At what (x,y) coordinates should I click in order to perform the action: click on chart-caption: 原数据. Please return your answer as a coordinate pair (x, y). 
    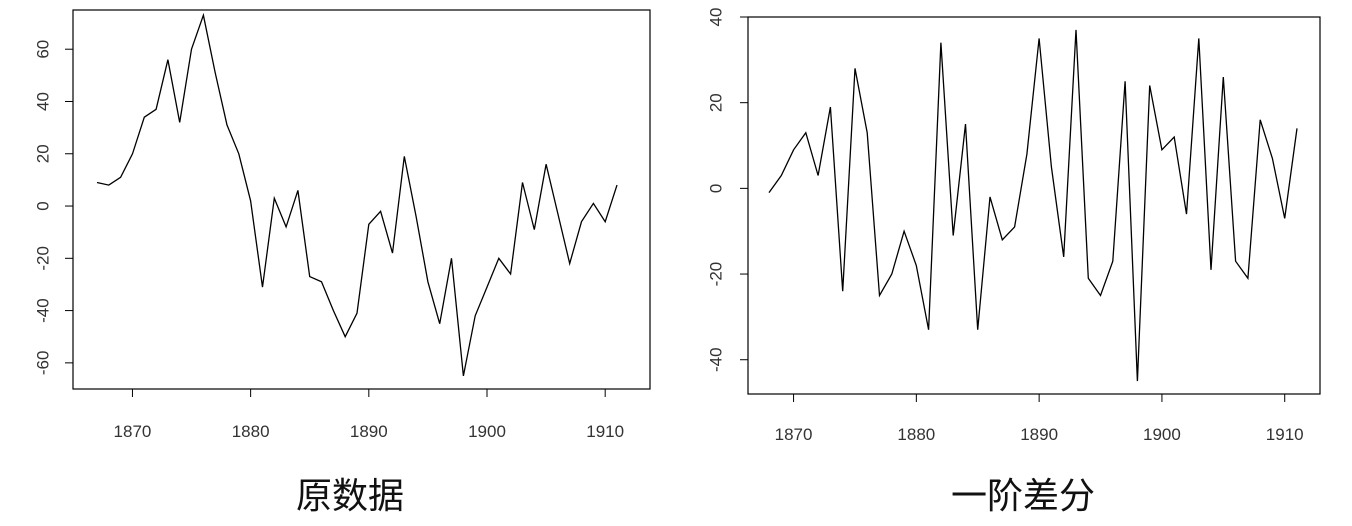
    Looking at the image, I should click on (350, 496).